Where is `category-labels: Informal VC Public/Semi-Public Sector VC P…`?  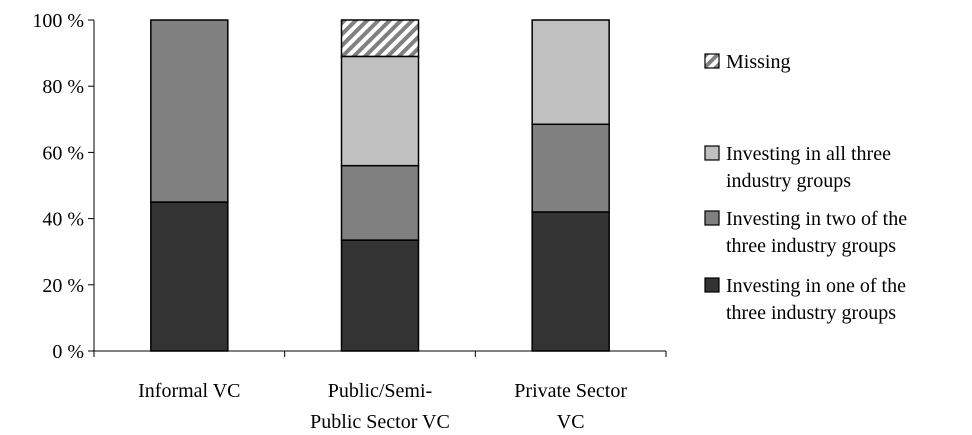 category-labels: Informal VC Public/Semi-Public Sector VC P… is located at coordinates (382, 406).